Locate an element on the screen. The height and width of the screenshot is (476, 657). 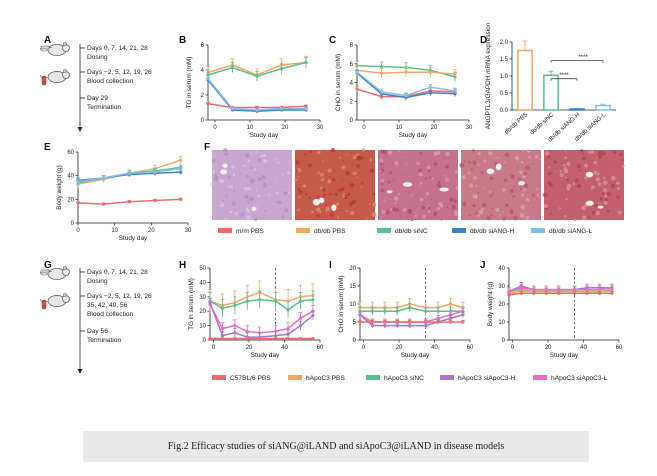
timeline-label: Days −2, 5, 12, 19, 26 is located at coordinates (119, 296).